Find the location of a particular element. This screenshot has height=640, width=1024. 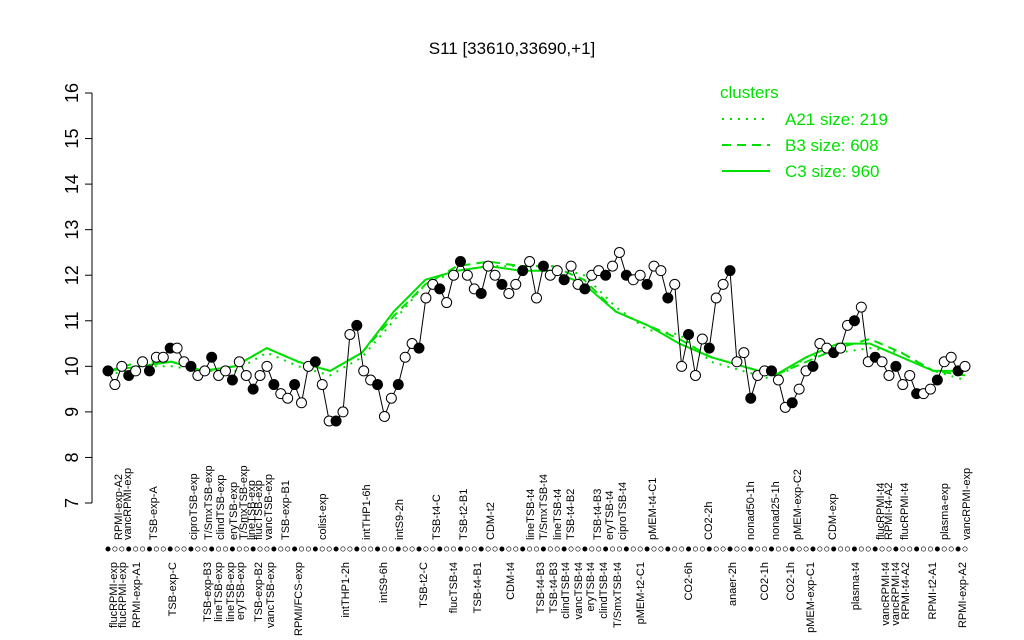

x-label: vancRPMI-exp is located at coordinates (128, 504).